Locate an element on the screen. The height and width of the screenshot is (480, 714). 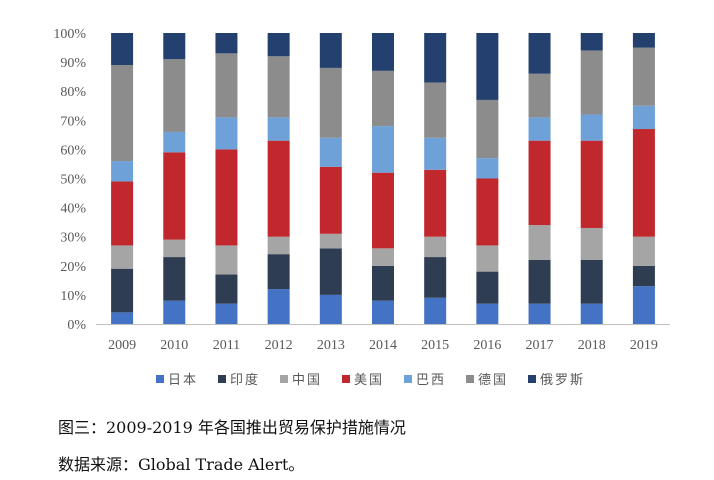
legend-label: 印度 is located at coordinates (245, 379).